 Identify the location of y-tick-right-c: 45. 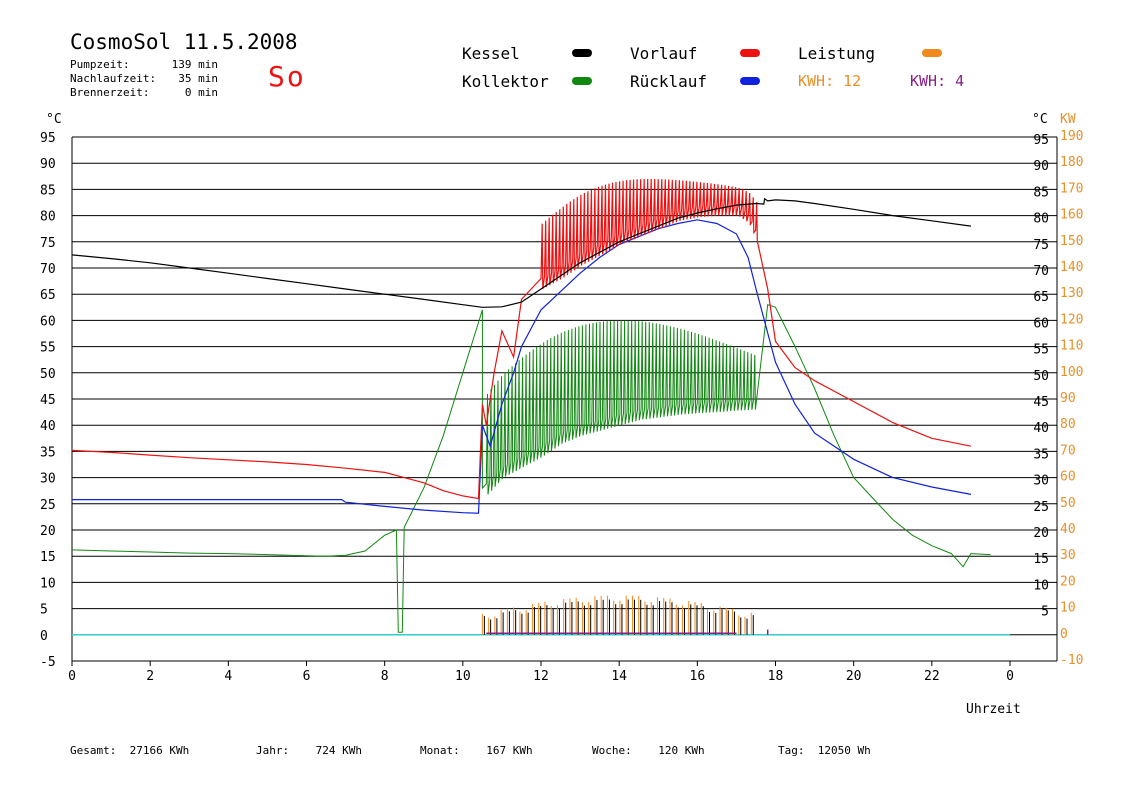
(1041, 402).